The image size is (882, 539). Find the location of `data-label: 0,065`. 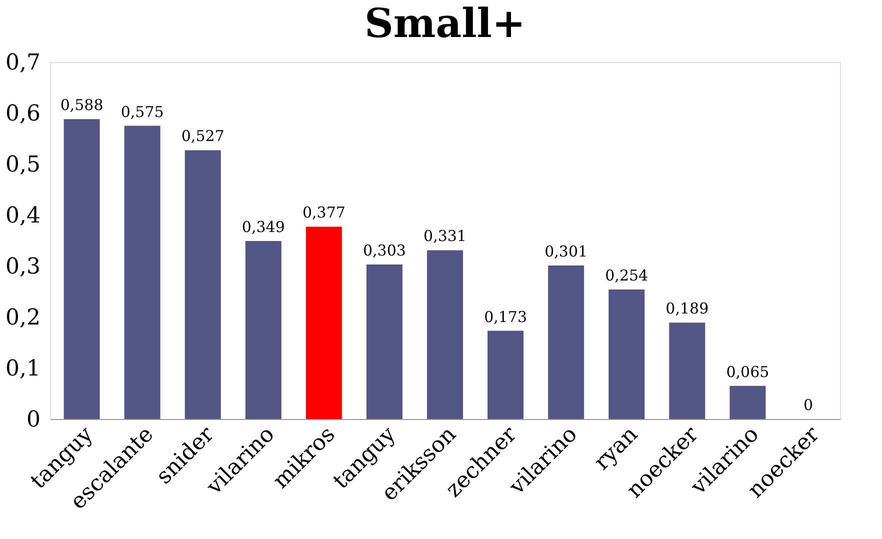

data-label: 0,065 is located at coordinates (748, 371).